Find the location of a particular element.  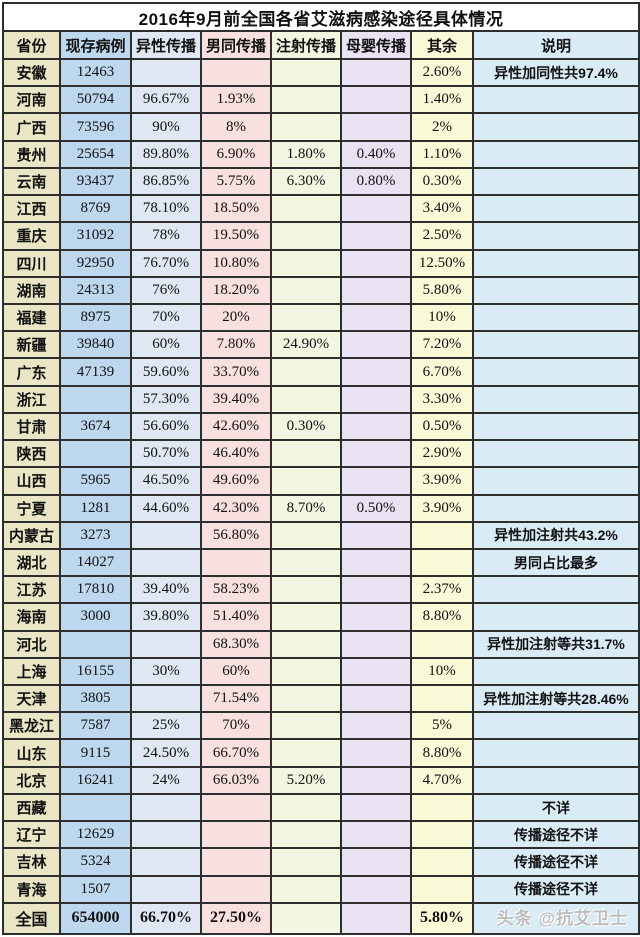

table-row: 甘肃 3674 56.60% 42.60% 0.30% 0.50% is located at coordinates (321, 426).